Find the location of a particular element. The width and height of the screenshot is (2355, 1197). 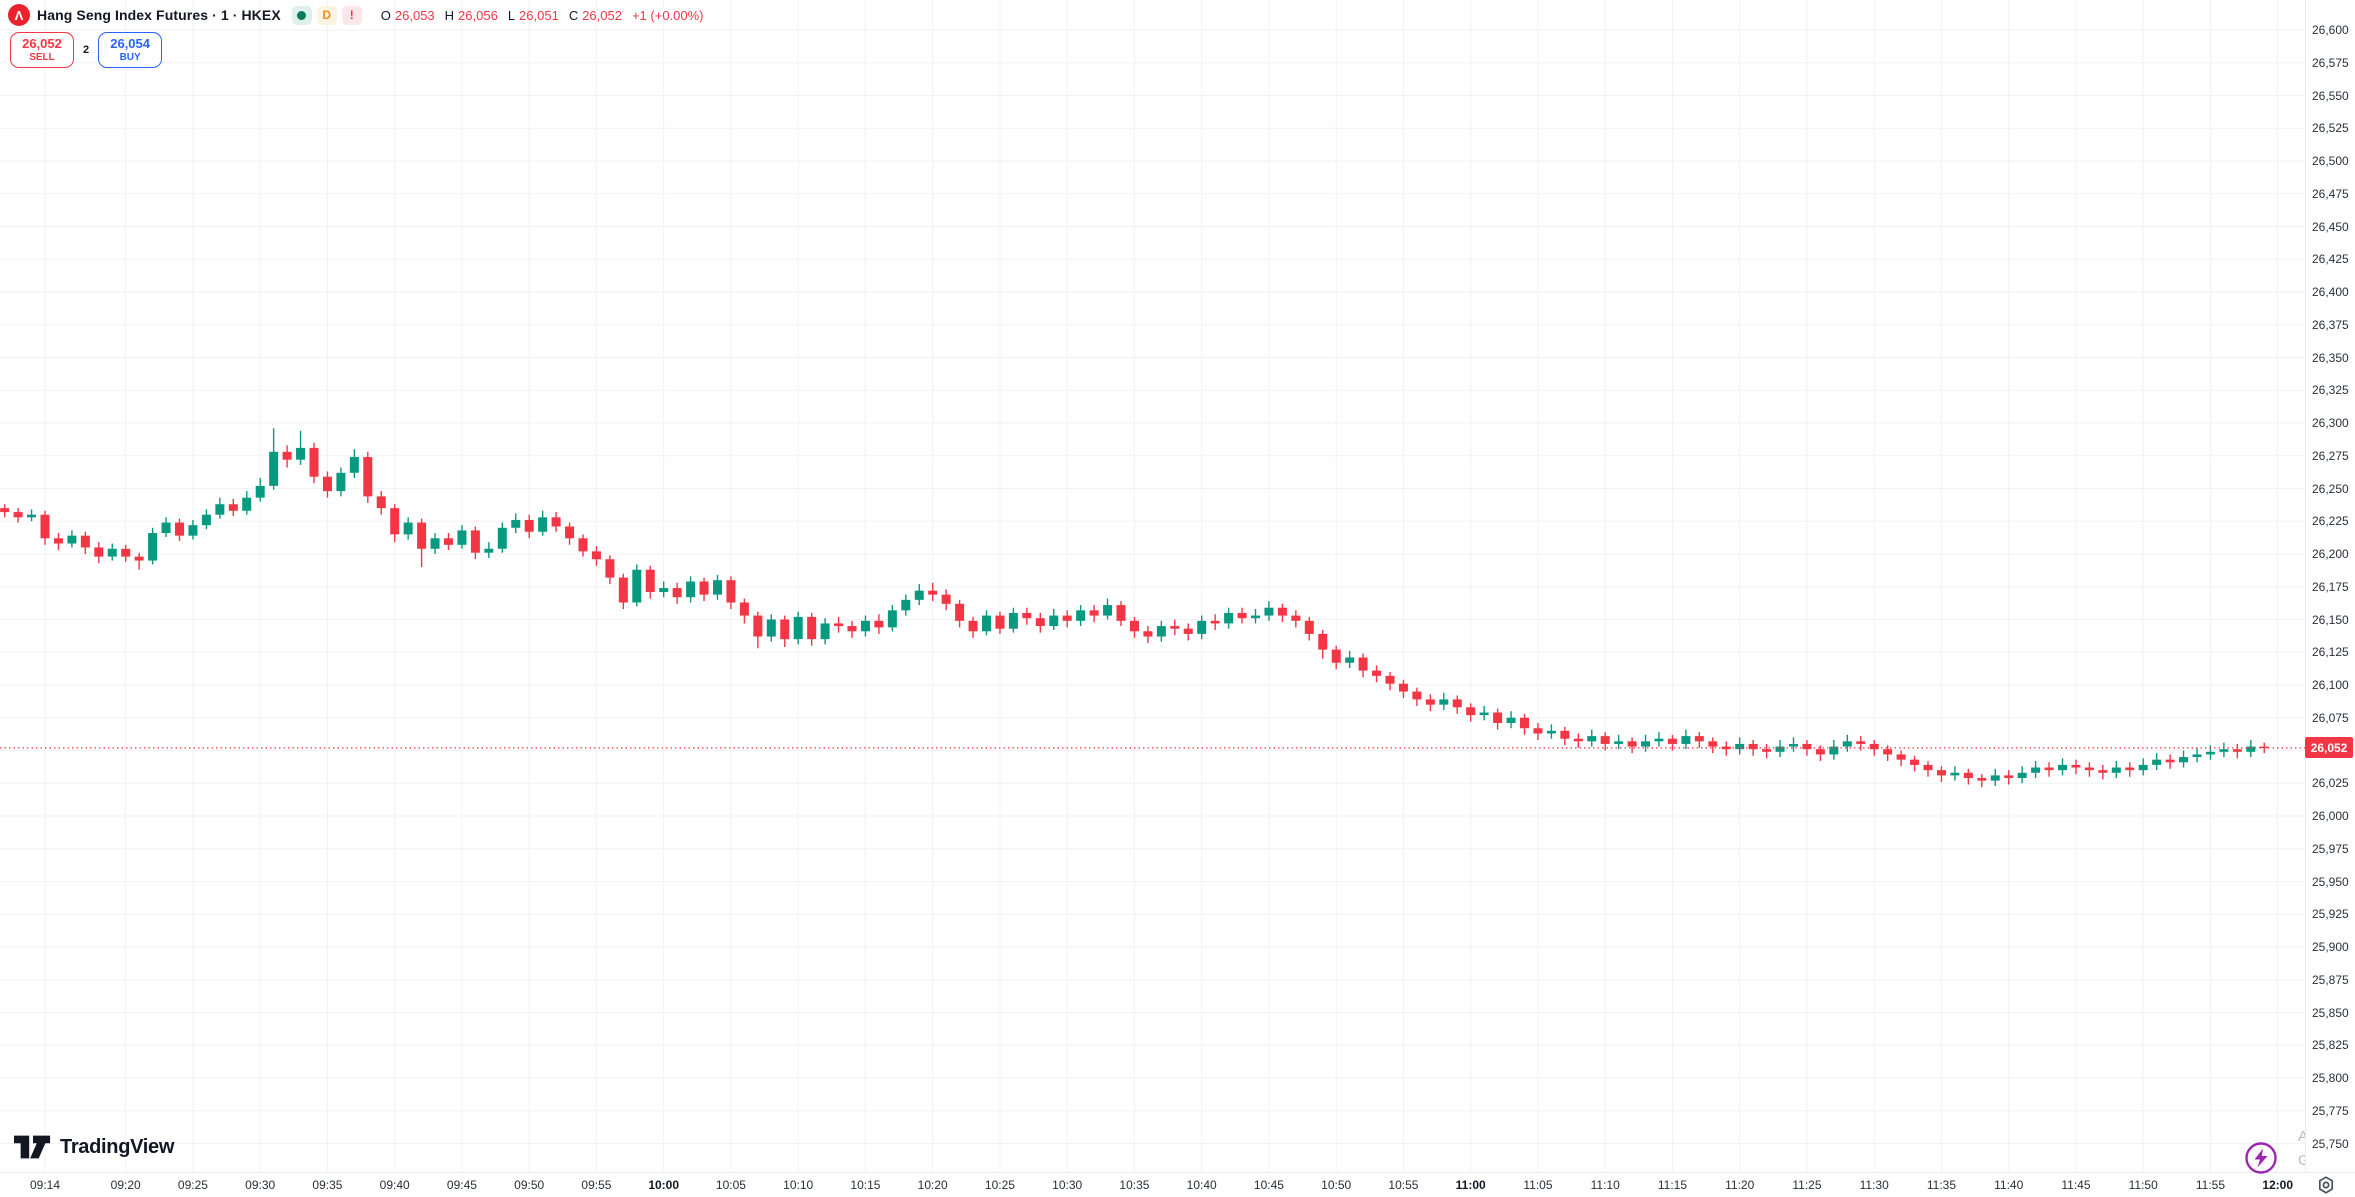

price-axis-label: 25,975 is located at coordinates (2330, 848).